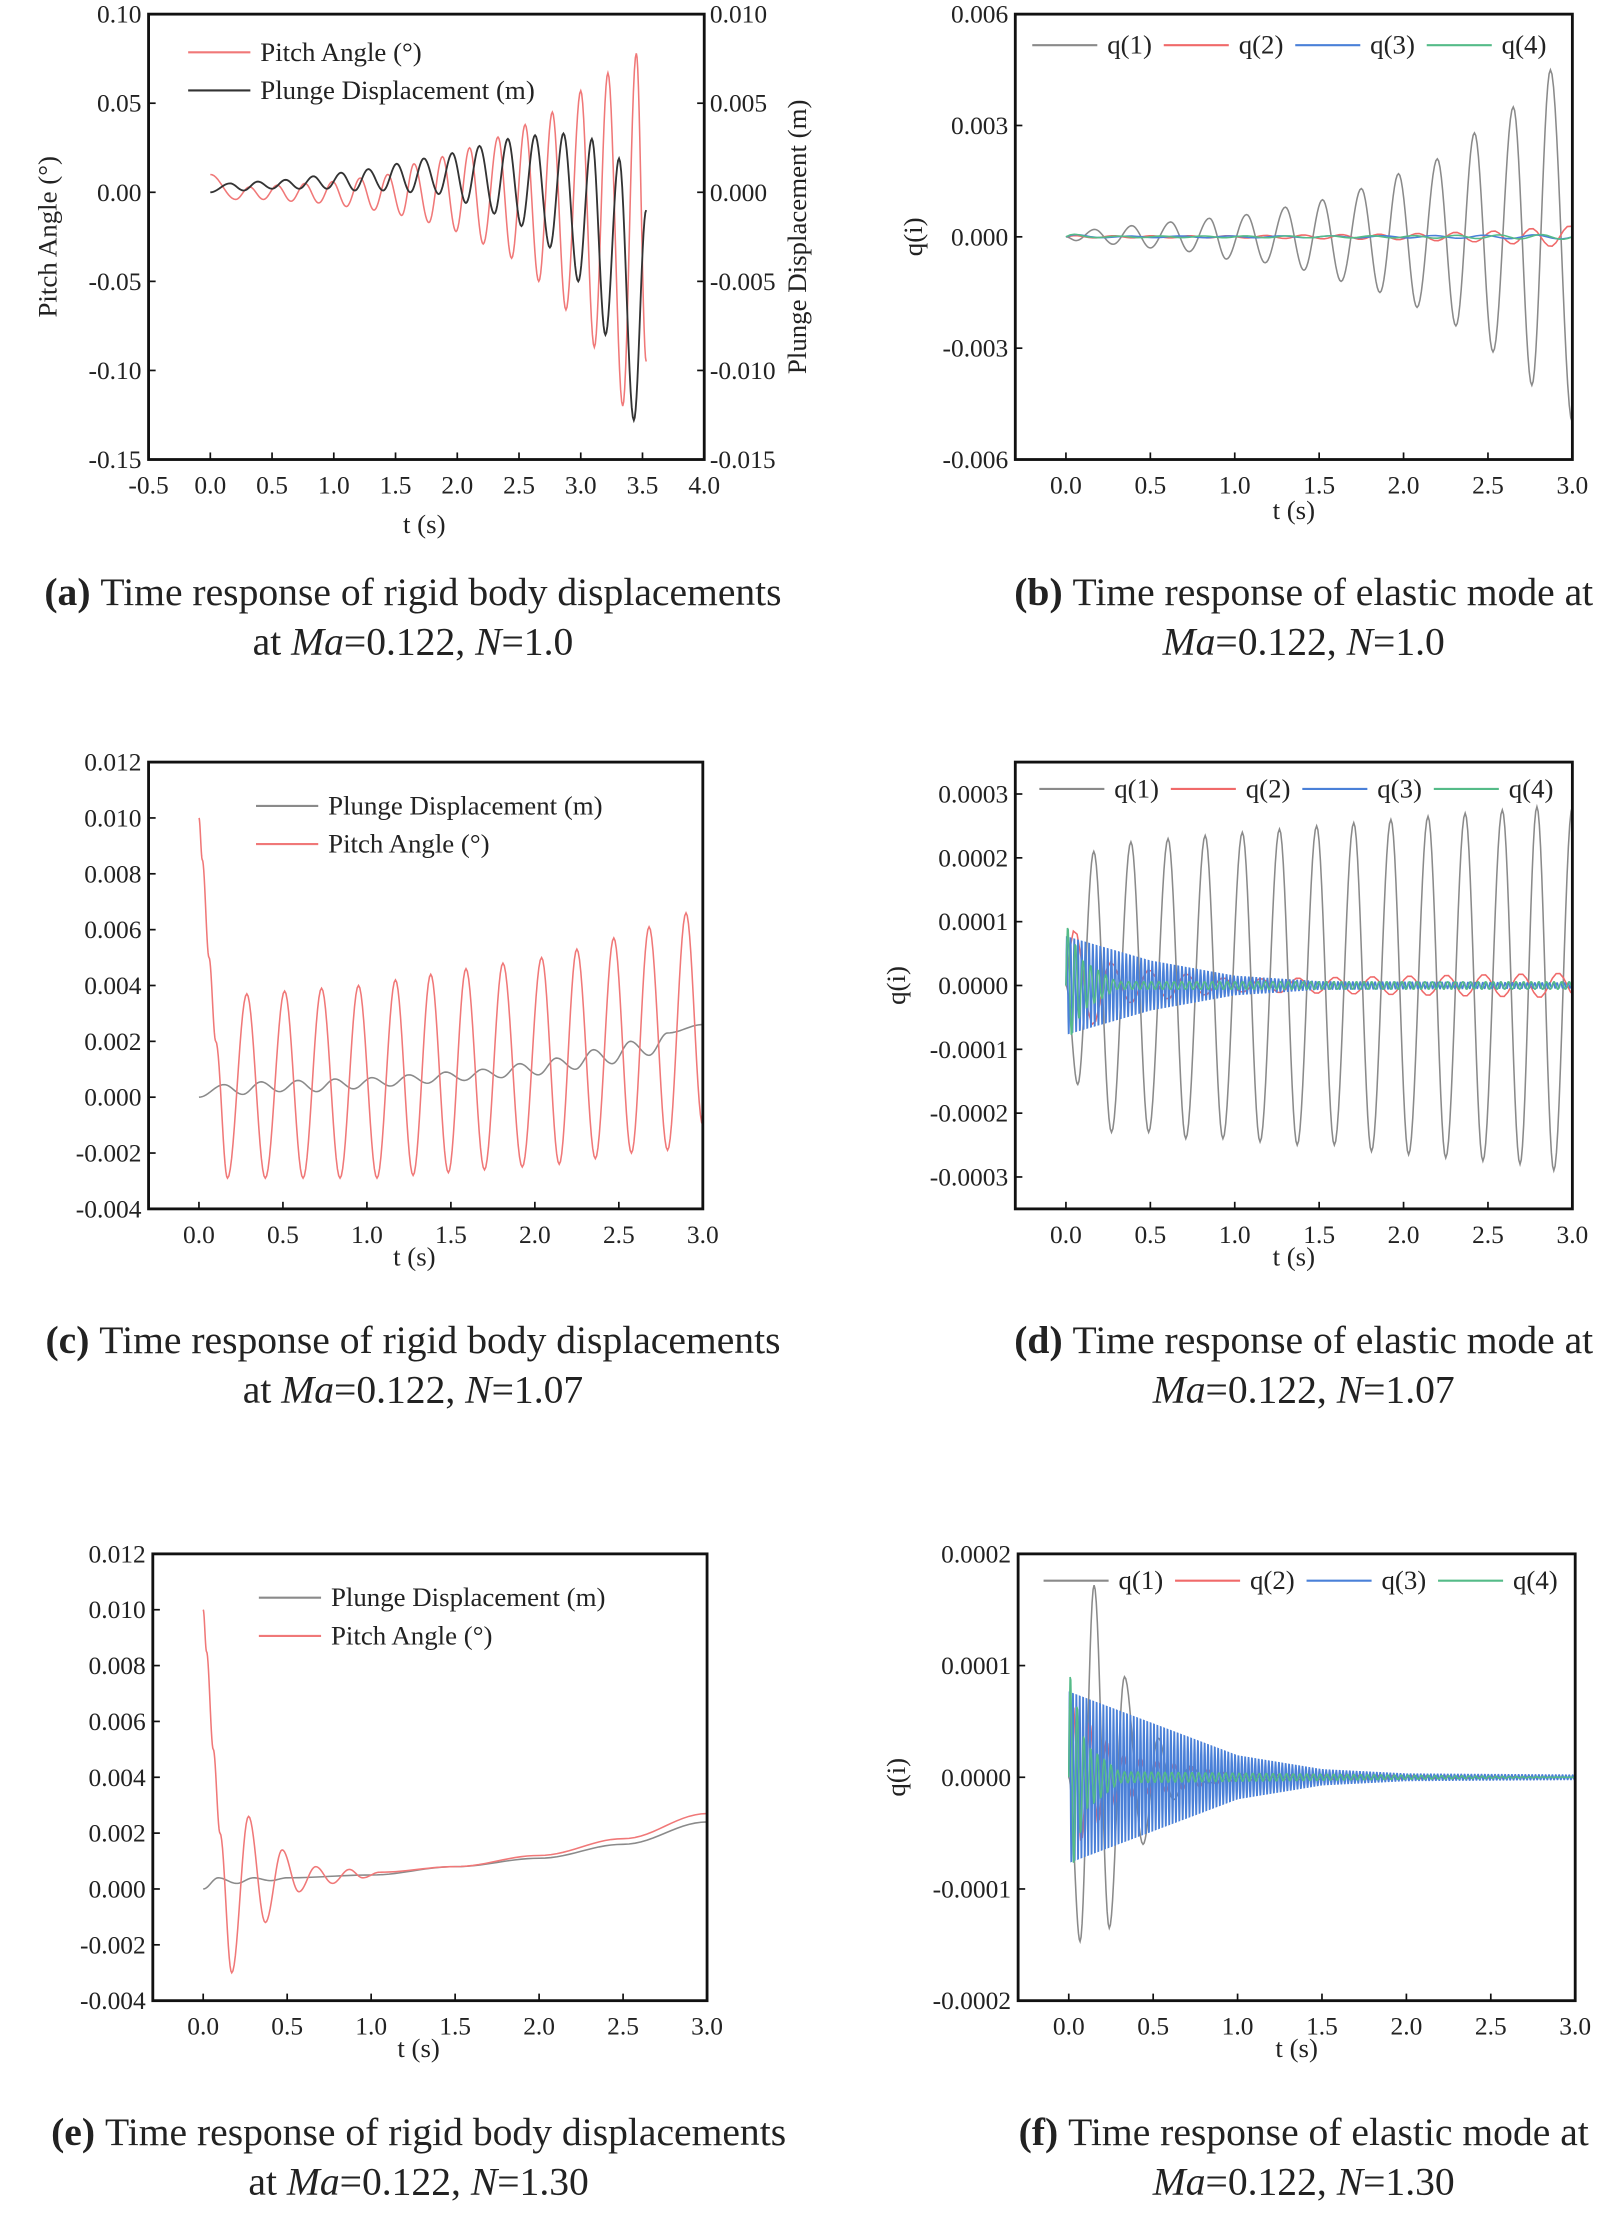  Describe the element at coordinates (1303, 592) in the screenshot. I see `caption-line-1: (b) Time response of elastic mode at` at that location.